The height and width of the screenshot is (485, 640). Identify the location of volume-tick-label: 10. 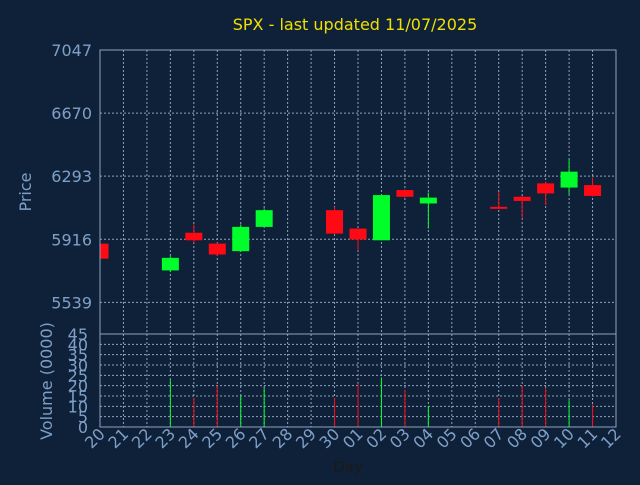
(78, 406).